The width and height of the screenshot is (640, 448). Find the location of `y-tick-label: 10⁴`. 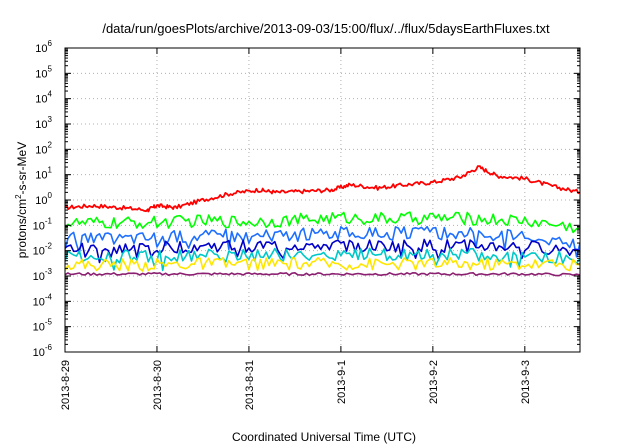

y-tick-label: 10⁴ is located at coordinates (43, 98).